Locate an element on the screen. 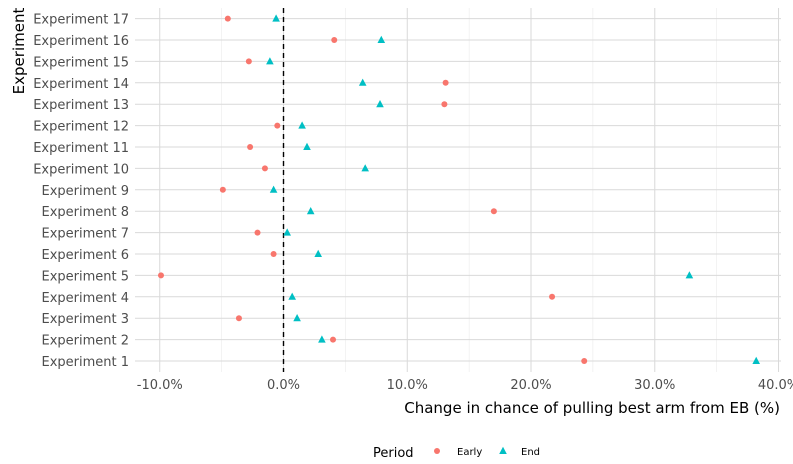 This screenshot has width=793, height=464. legend-end-label: End is located at coordinates (530, 452).